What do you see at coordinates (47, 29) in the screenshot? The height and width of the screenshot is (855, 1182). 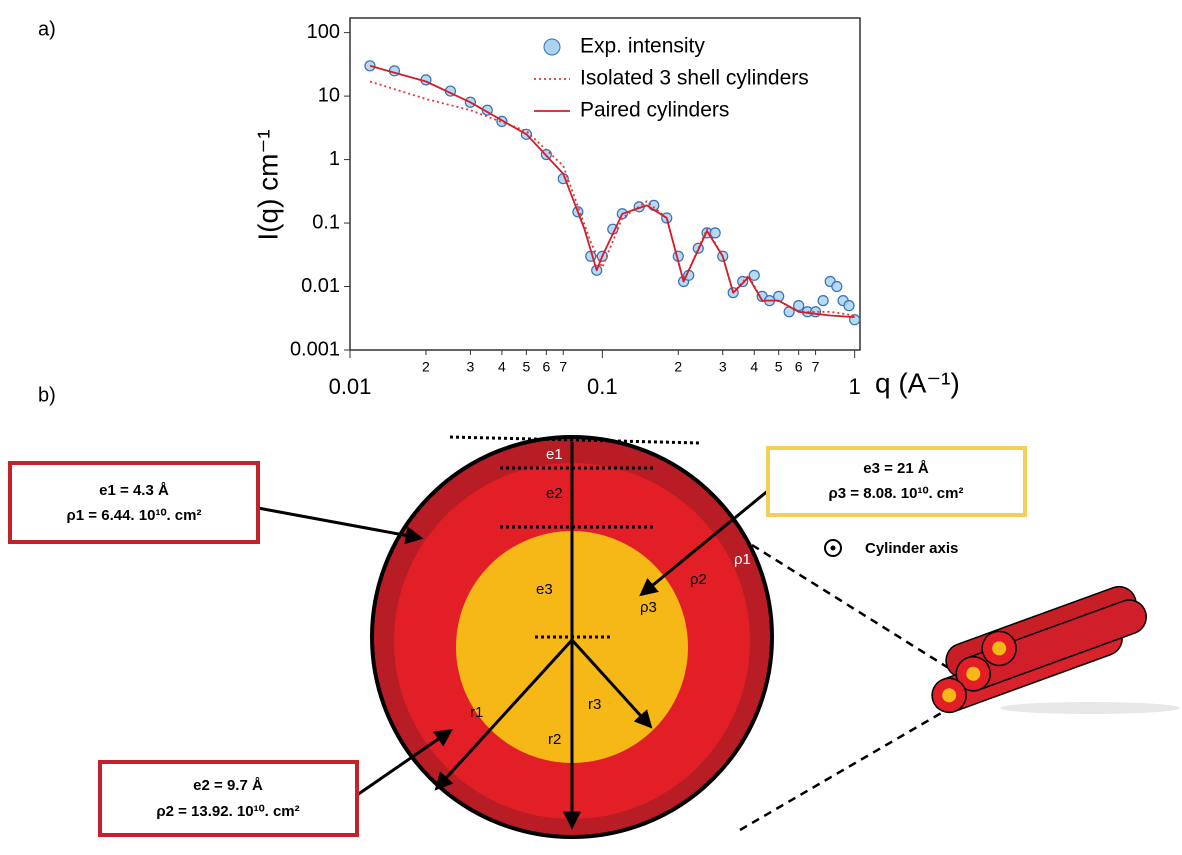 I see `panel-label: a)` at bounding box center [47, 29].